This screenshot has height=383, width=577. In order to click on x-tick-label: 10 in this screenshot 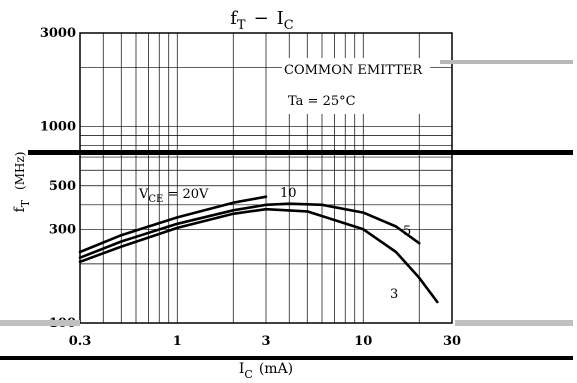, I will do `click(363, 341)`.